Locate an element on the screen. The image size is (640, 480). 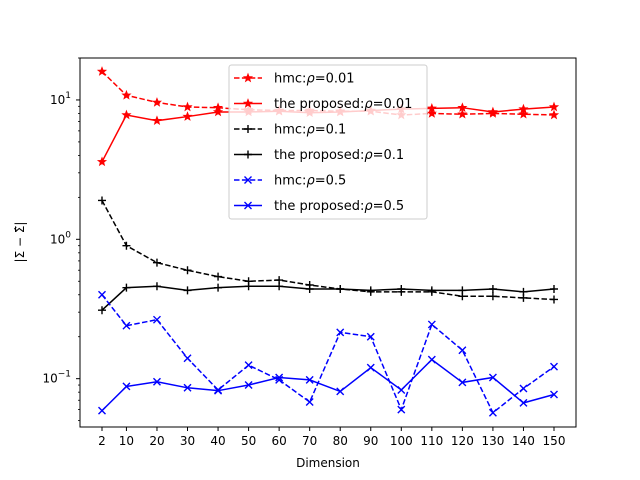
x-tick-label: 10 is located at coordinates (126, 441).